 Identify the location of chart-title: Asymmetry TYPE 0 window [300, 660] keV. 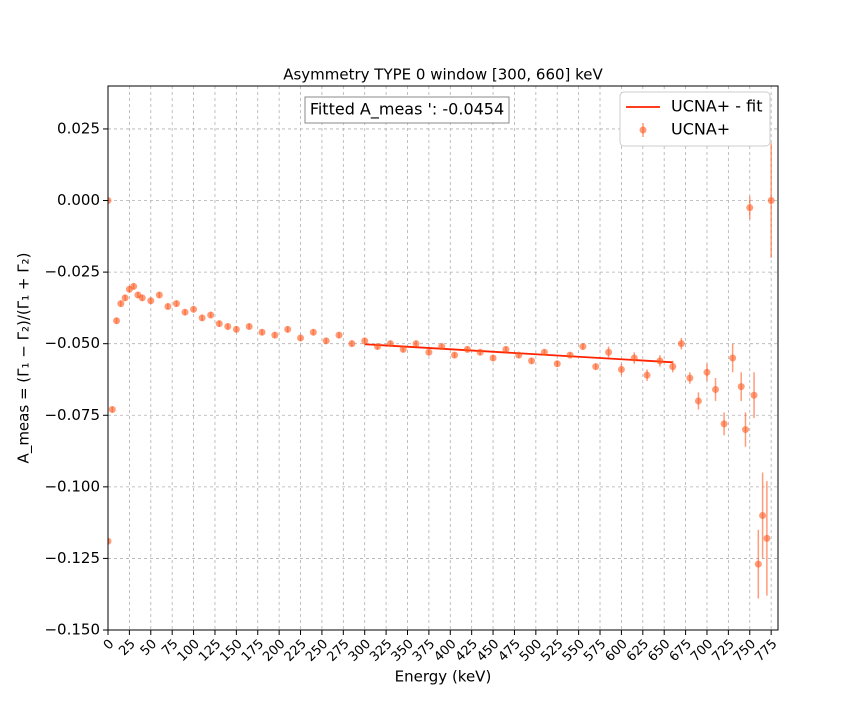
(443, 75).